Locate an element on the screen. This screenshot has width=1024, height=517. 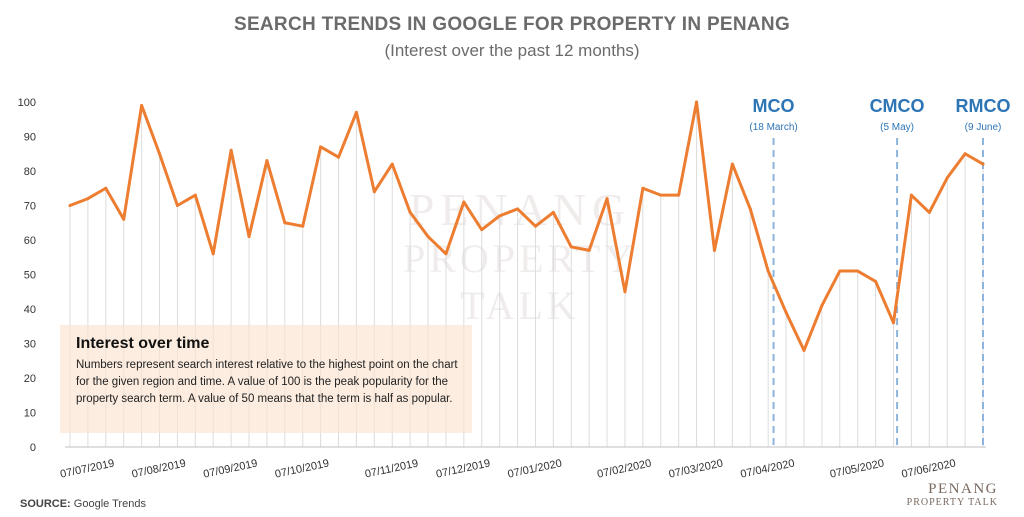
y-tick-label: 80 is located at coordinates (30, 172).